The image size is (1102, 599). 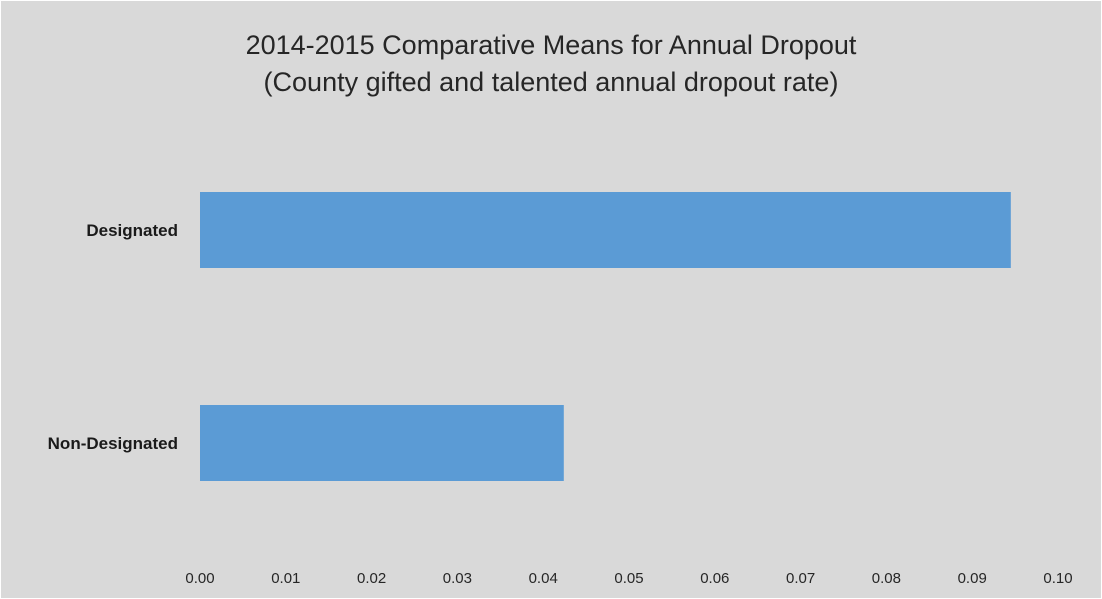 I want to click on category-label-designated: Designated, so click(x=132, y=230).